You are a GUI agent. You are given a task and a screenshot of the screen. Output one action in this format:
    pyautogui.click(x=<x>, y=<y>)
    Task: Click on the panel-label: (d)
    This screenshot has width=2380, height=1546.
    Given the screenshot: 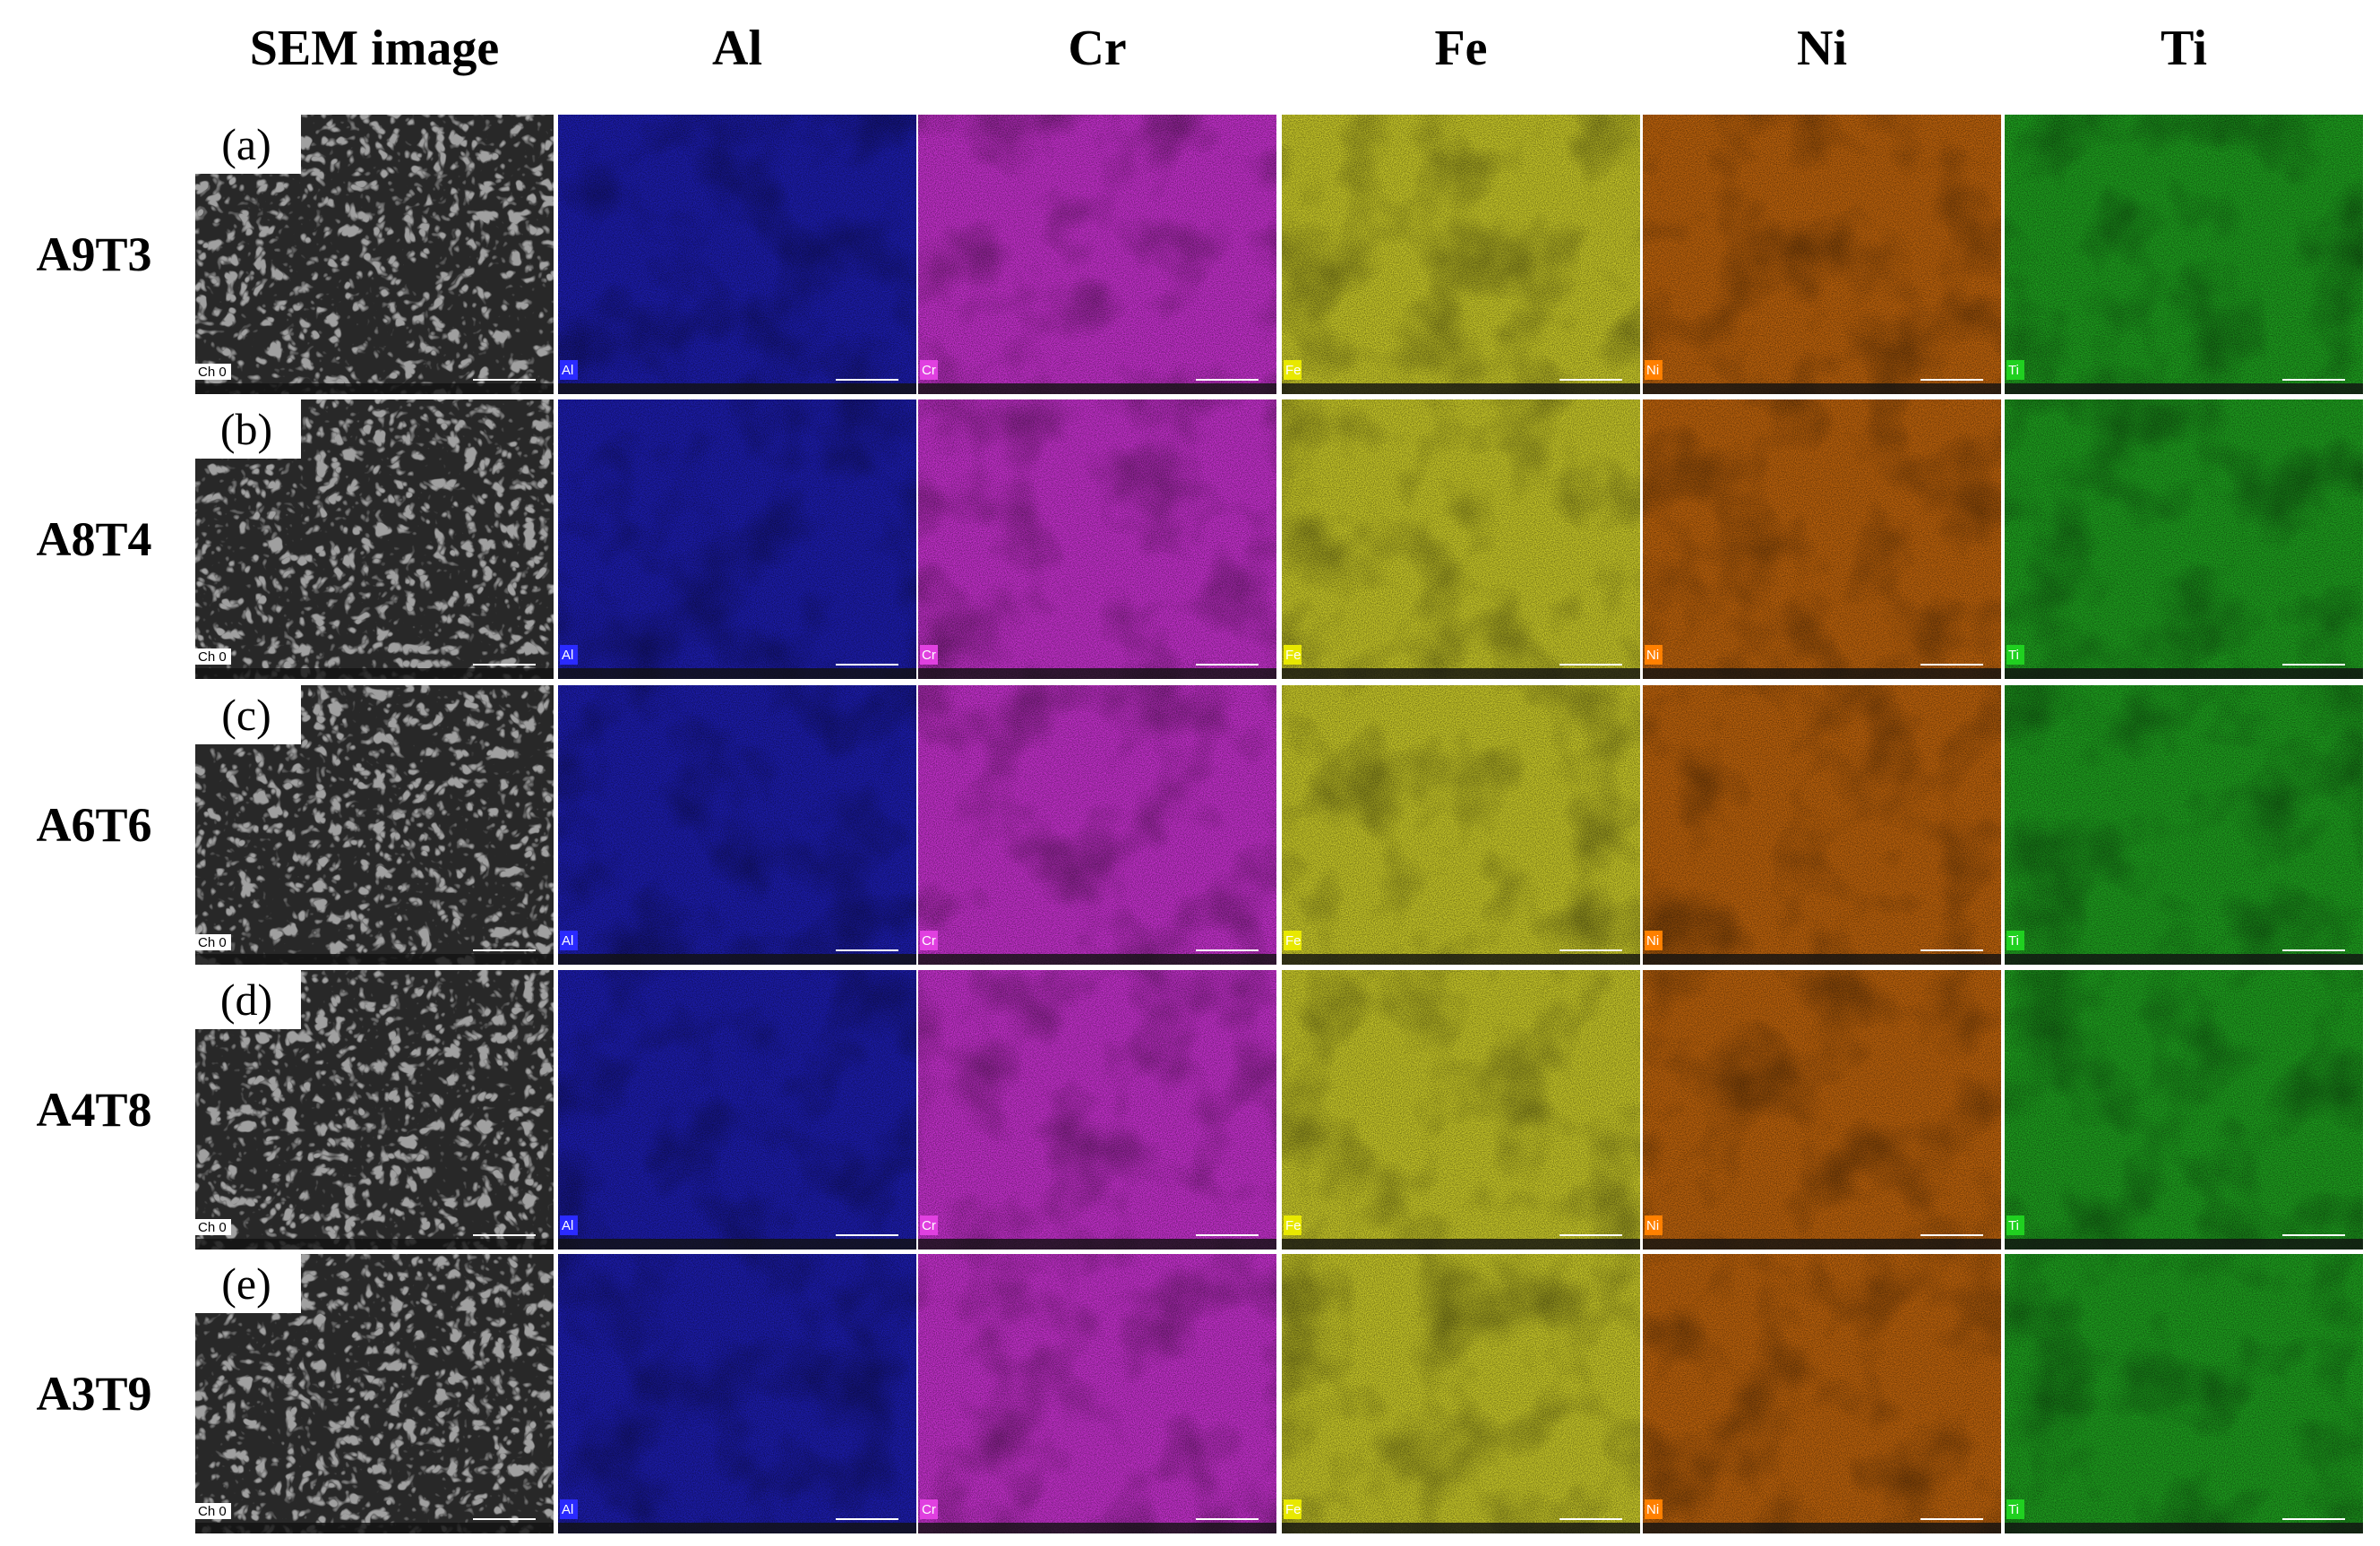 What is the action you would take?
    pyautogui.click(x=246, y=1000)
    